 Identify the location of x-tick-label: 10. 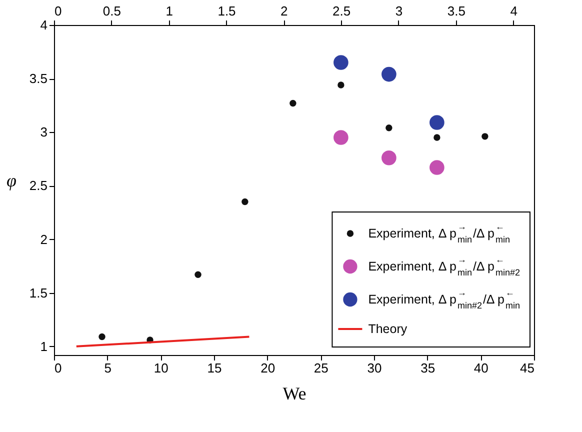
(161, 368).